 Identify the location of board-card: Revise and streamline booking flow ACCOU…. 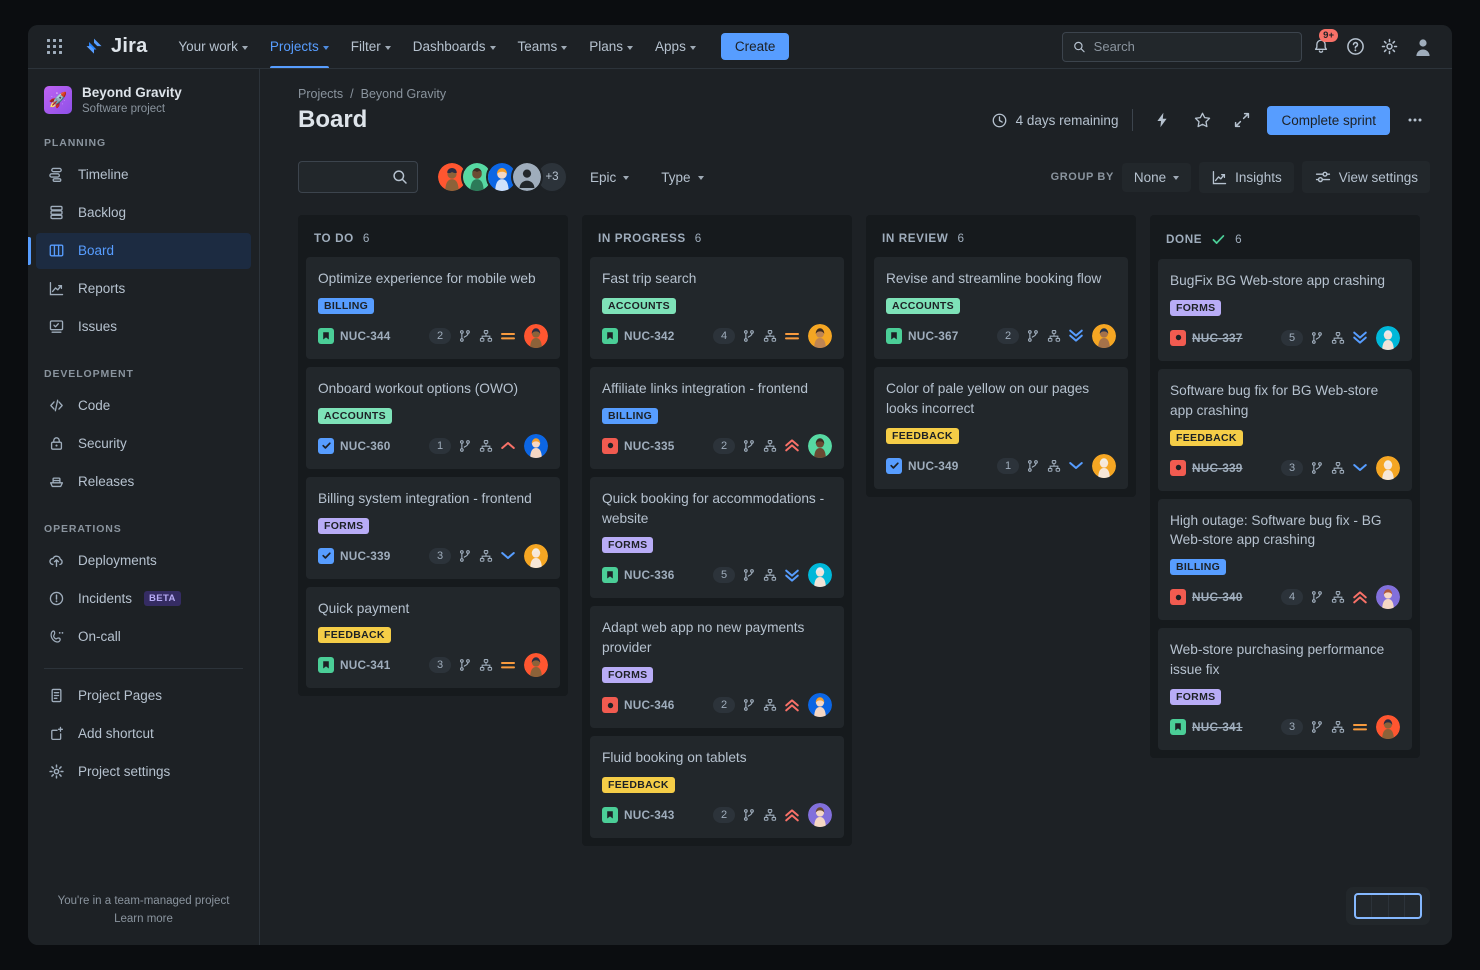
(1001, 308).